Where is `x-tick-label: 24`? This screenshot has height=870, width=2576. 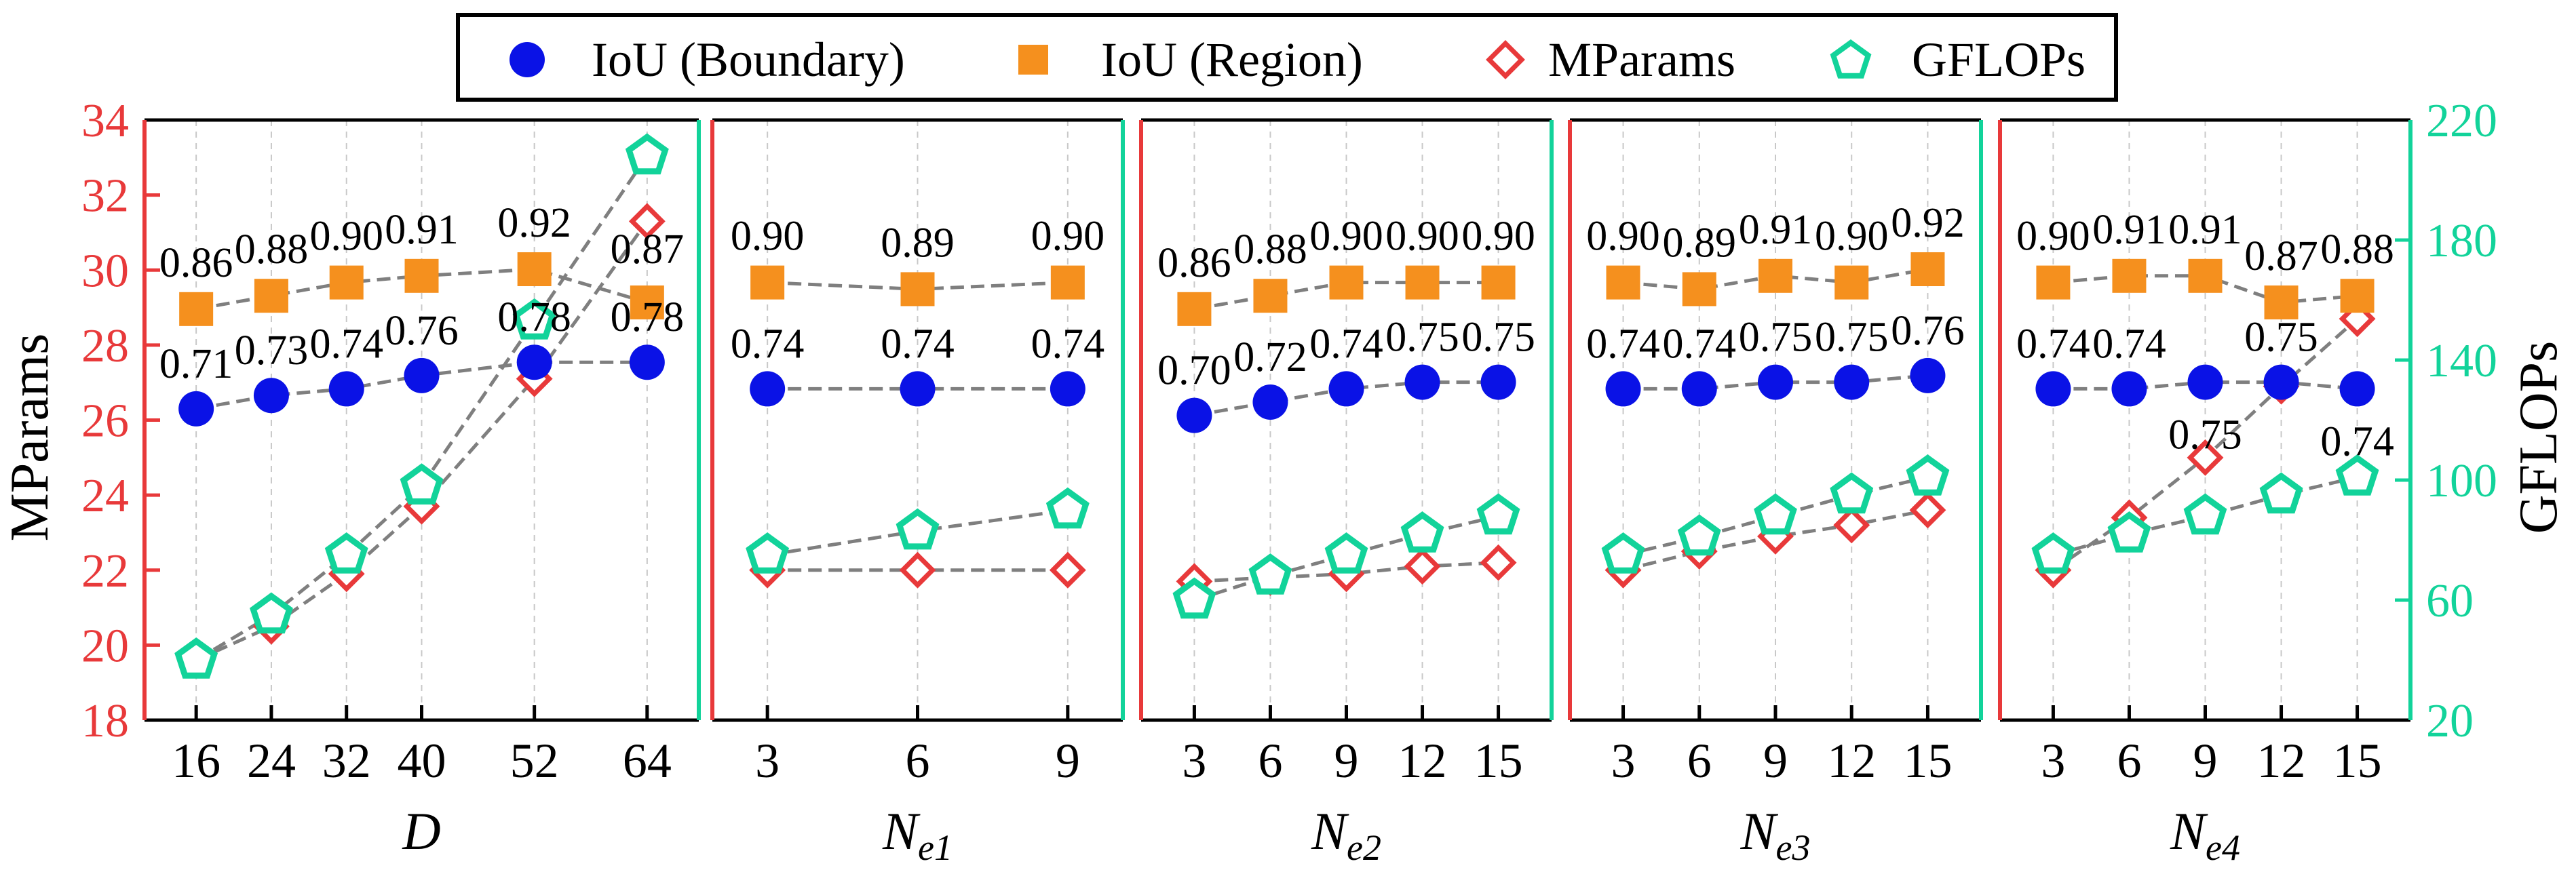 x-tick-label: 24 is located at coordinates (271, 761).